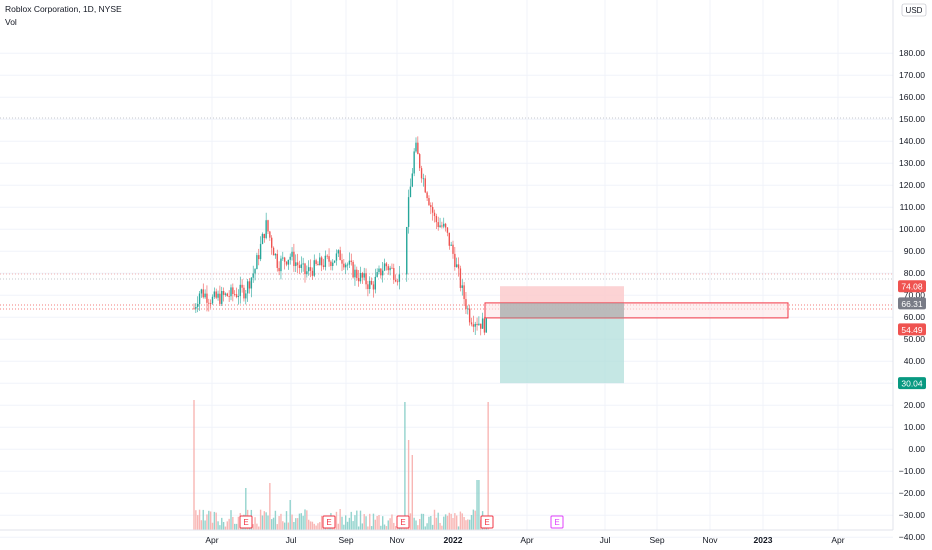 This screenshot has width=932, height=550. What do you see at coordinates (345, 540) in the screenshot?
I see `time-axis-label: Sep` at bounding box center [345, 540].